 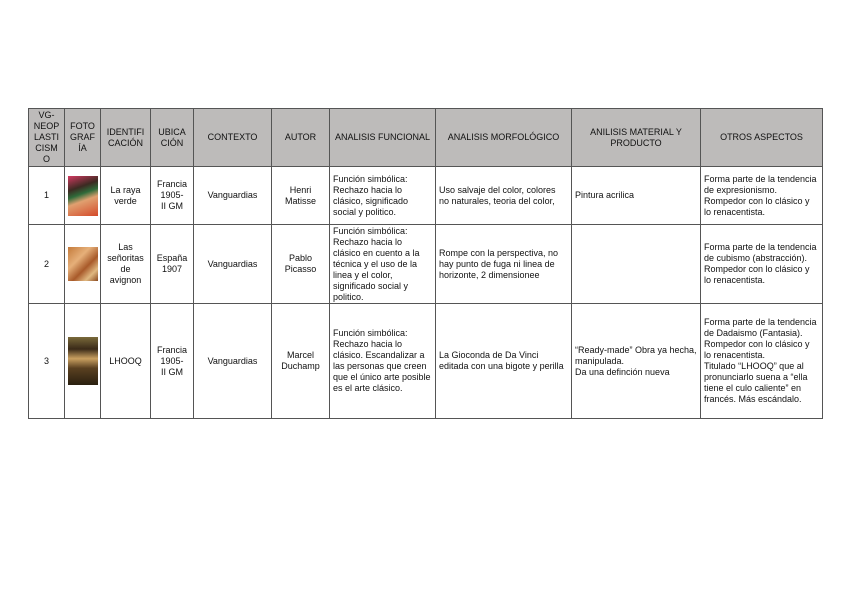 What do you see at coordinates (503, 137) in the screenshot?
I see `header-cell: ANALISIS MORFOLÓGICO` at bounding box center [503, 137].